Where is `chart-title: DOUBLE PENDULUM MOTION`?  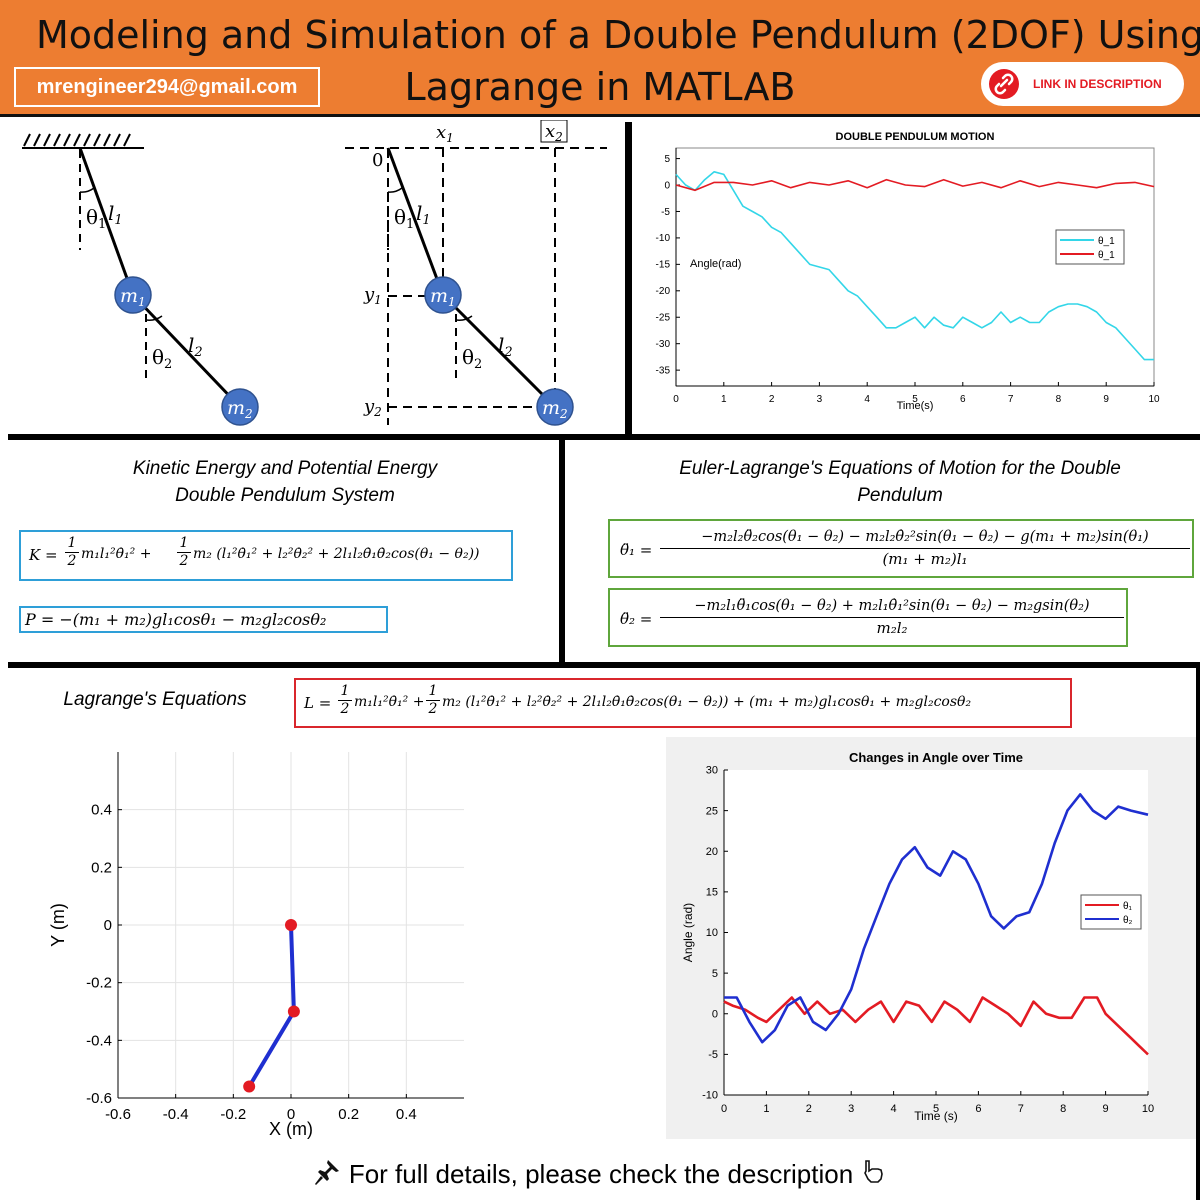
chart-title: DOUBLE PENDULUM MOTION is located at coordinates (915, 137).